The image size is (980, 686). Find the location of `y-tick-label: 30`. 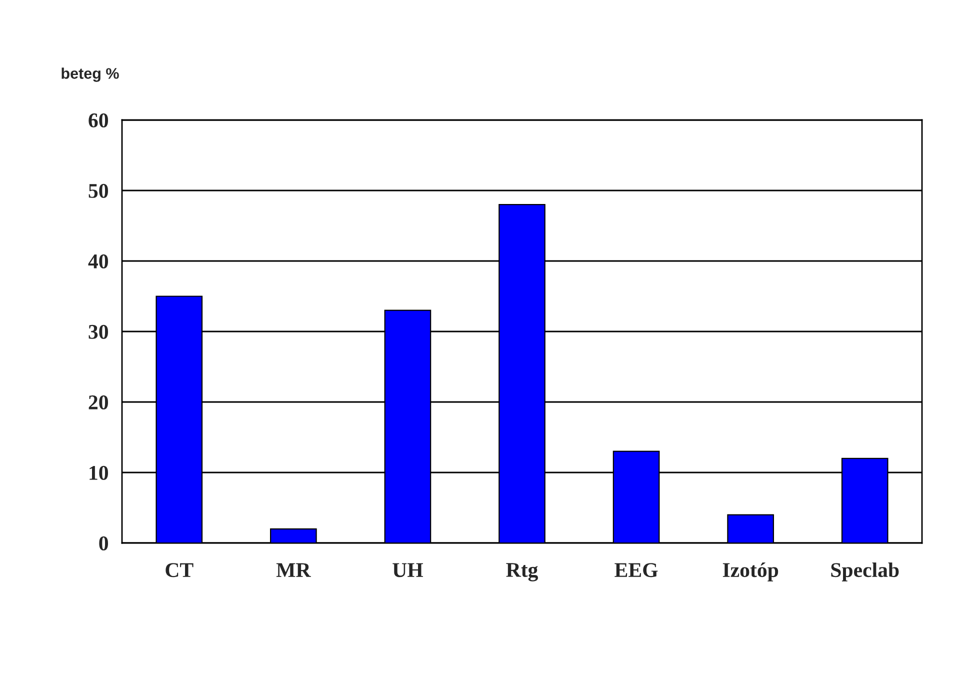

y-tick-label: 30 is located at coordinates (98, 331).